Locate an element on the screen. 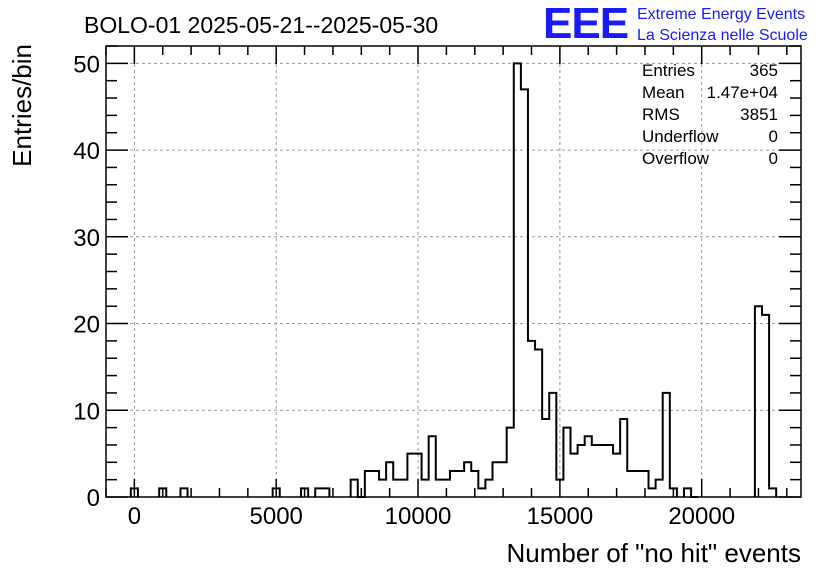  stats-label-rms: RMS is located at coordinates (661, 114).